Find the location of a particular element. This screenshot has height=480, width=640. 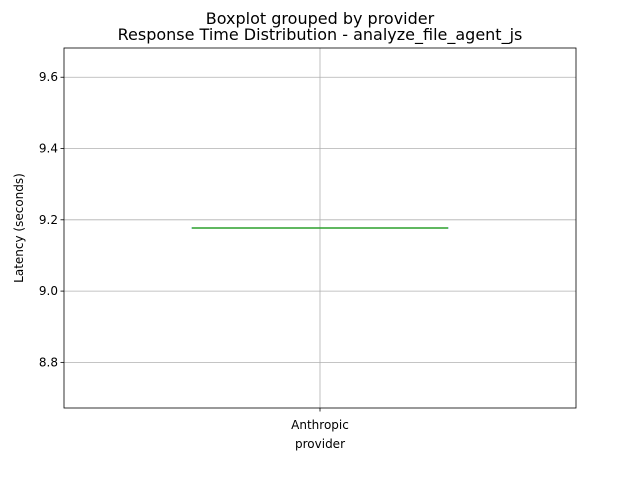

y-tick-label: 9.2 is located at coordinates (48, 220).